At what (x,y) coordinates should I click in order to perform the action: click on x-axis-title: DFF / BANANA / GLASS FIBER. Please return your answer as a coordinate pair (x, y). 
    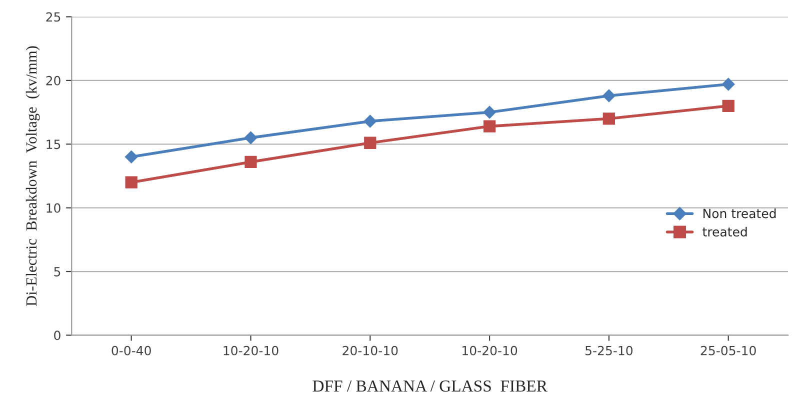
    Looking at the image, I should click on (430, 386).